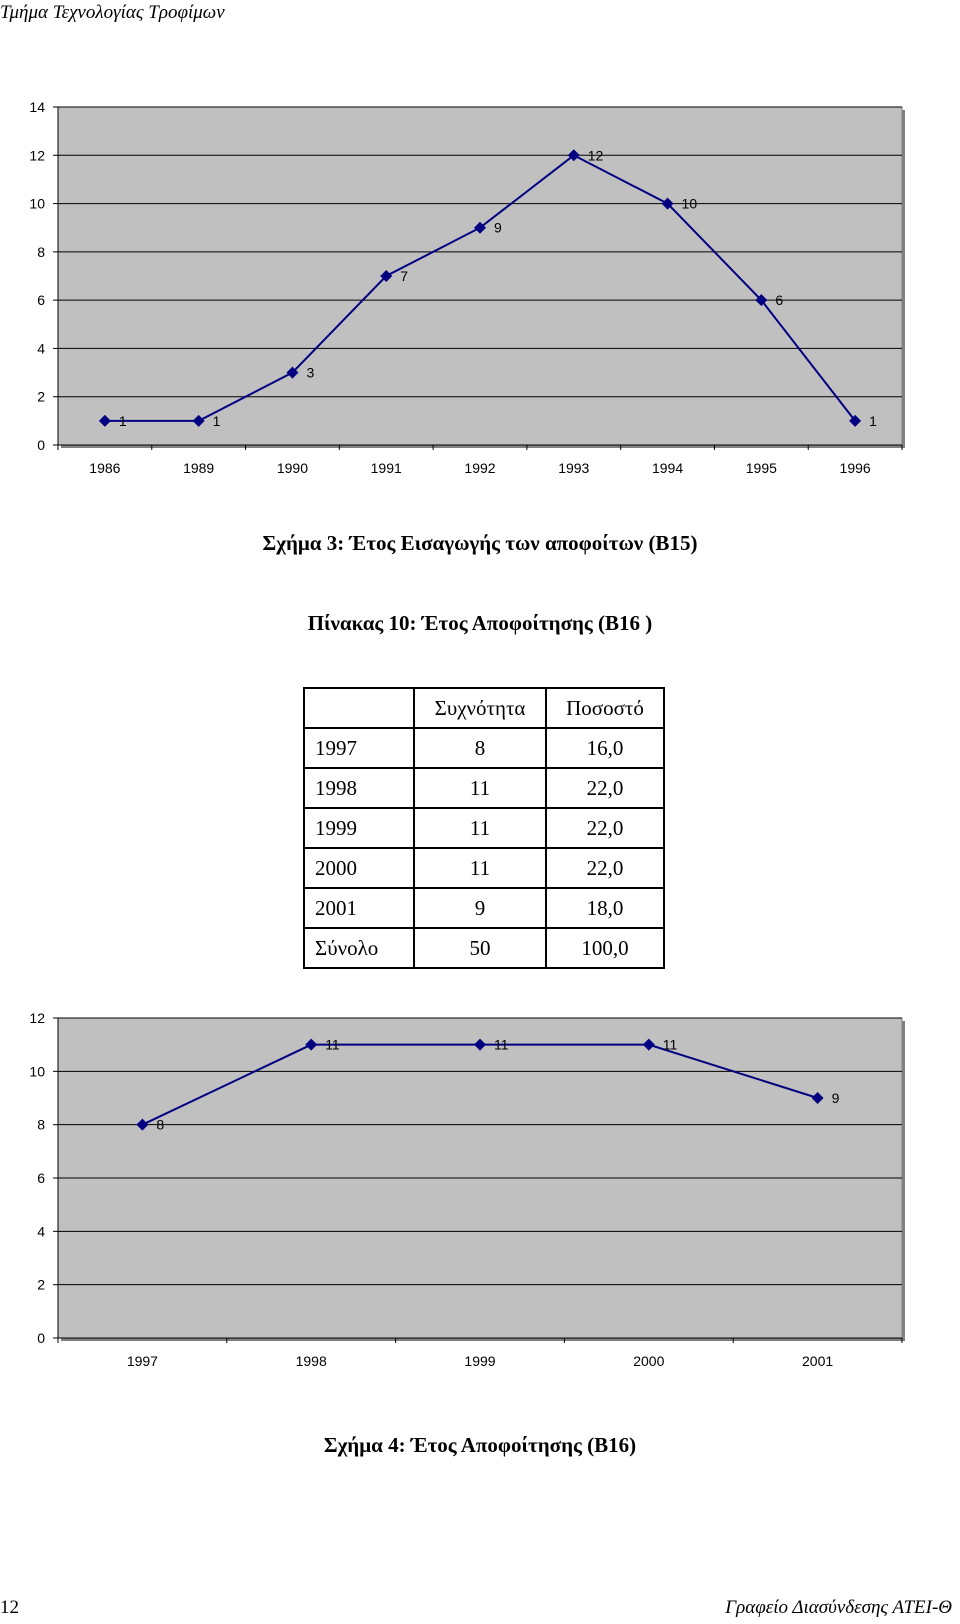 The width and height of the screenshot is (960, 1624). I want to click on x-tick-label: 2000, so click(648, 1361).